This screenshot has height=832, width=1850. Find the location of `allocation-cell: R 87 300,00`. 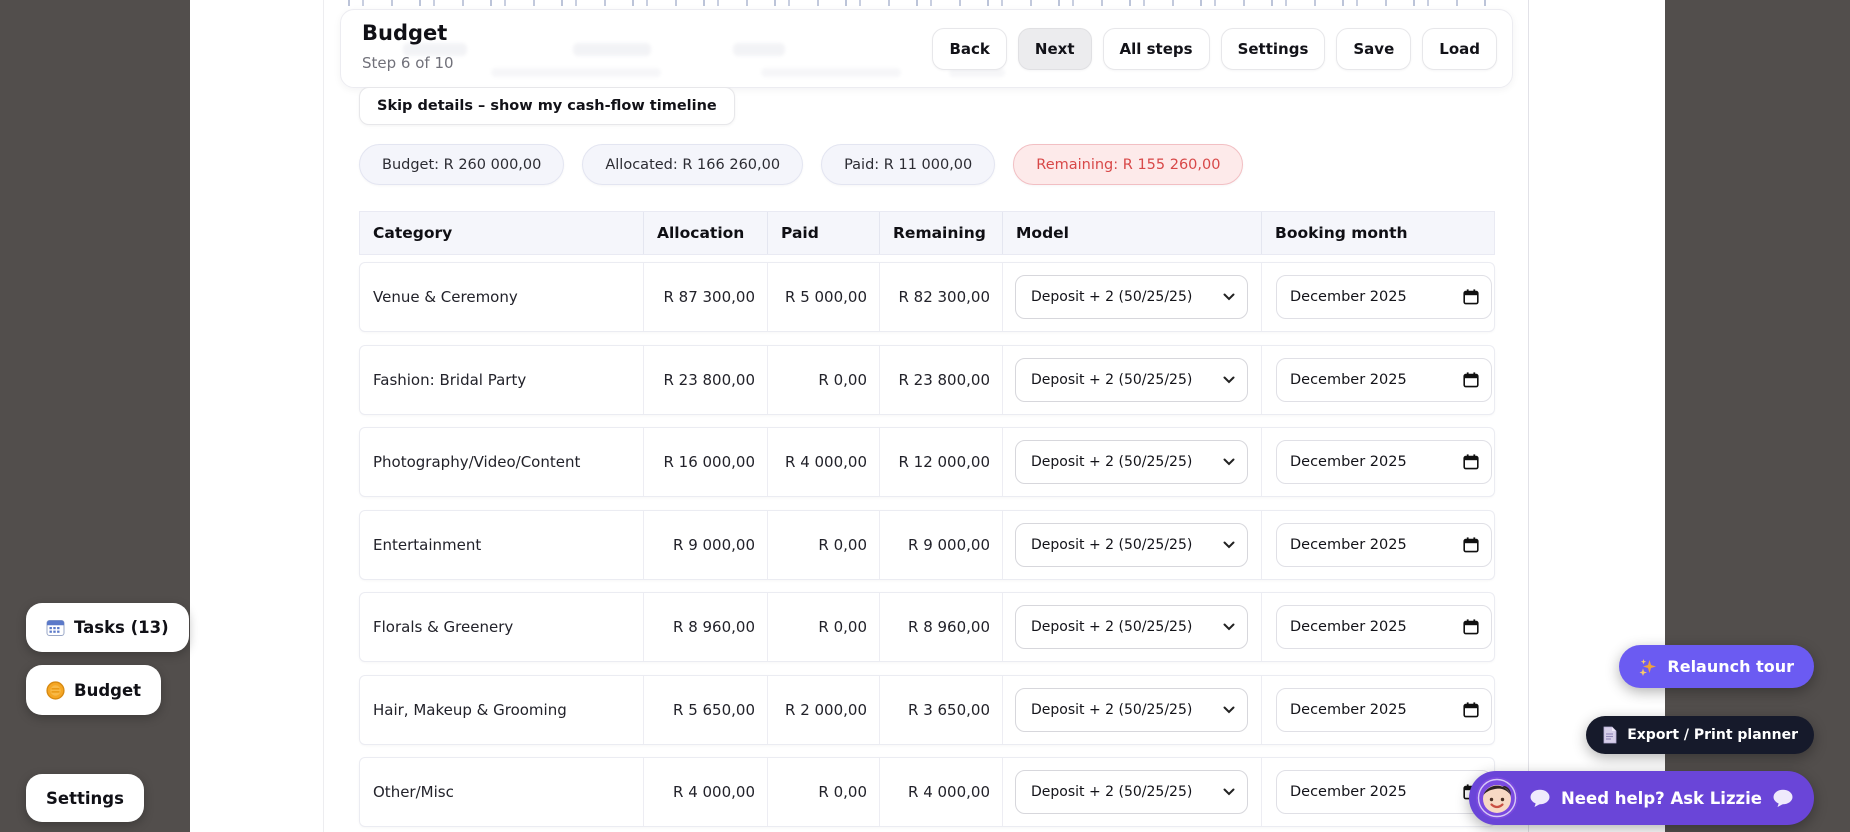

allocation-cell: R 87 300,00 is located at coordinates (706, 297).